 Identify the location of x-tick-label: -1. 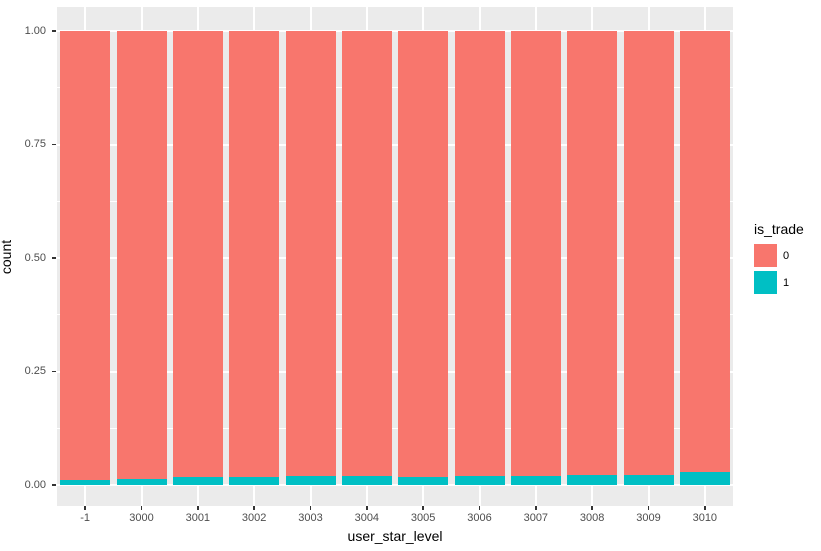
(85, 518).